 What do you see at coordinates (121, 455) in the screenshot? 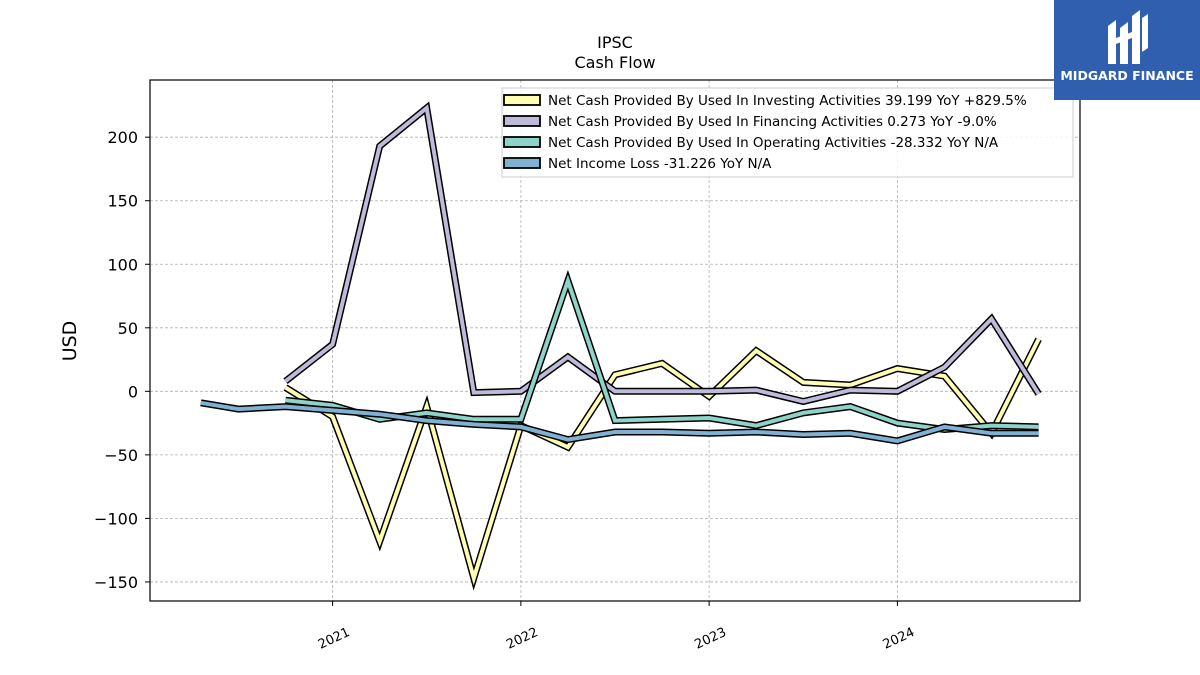
I see `y-tick-label: −50` at bounding box center [121, 455].